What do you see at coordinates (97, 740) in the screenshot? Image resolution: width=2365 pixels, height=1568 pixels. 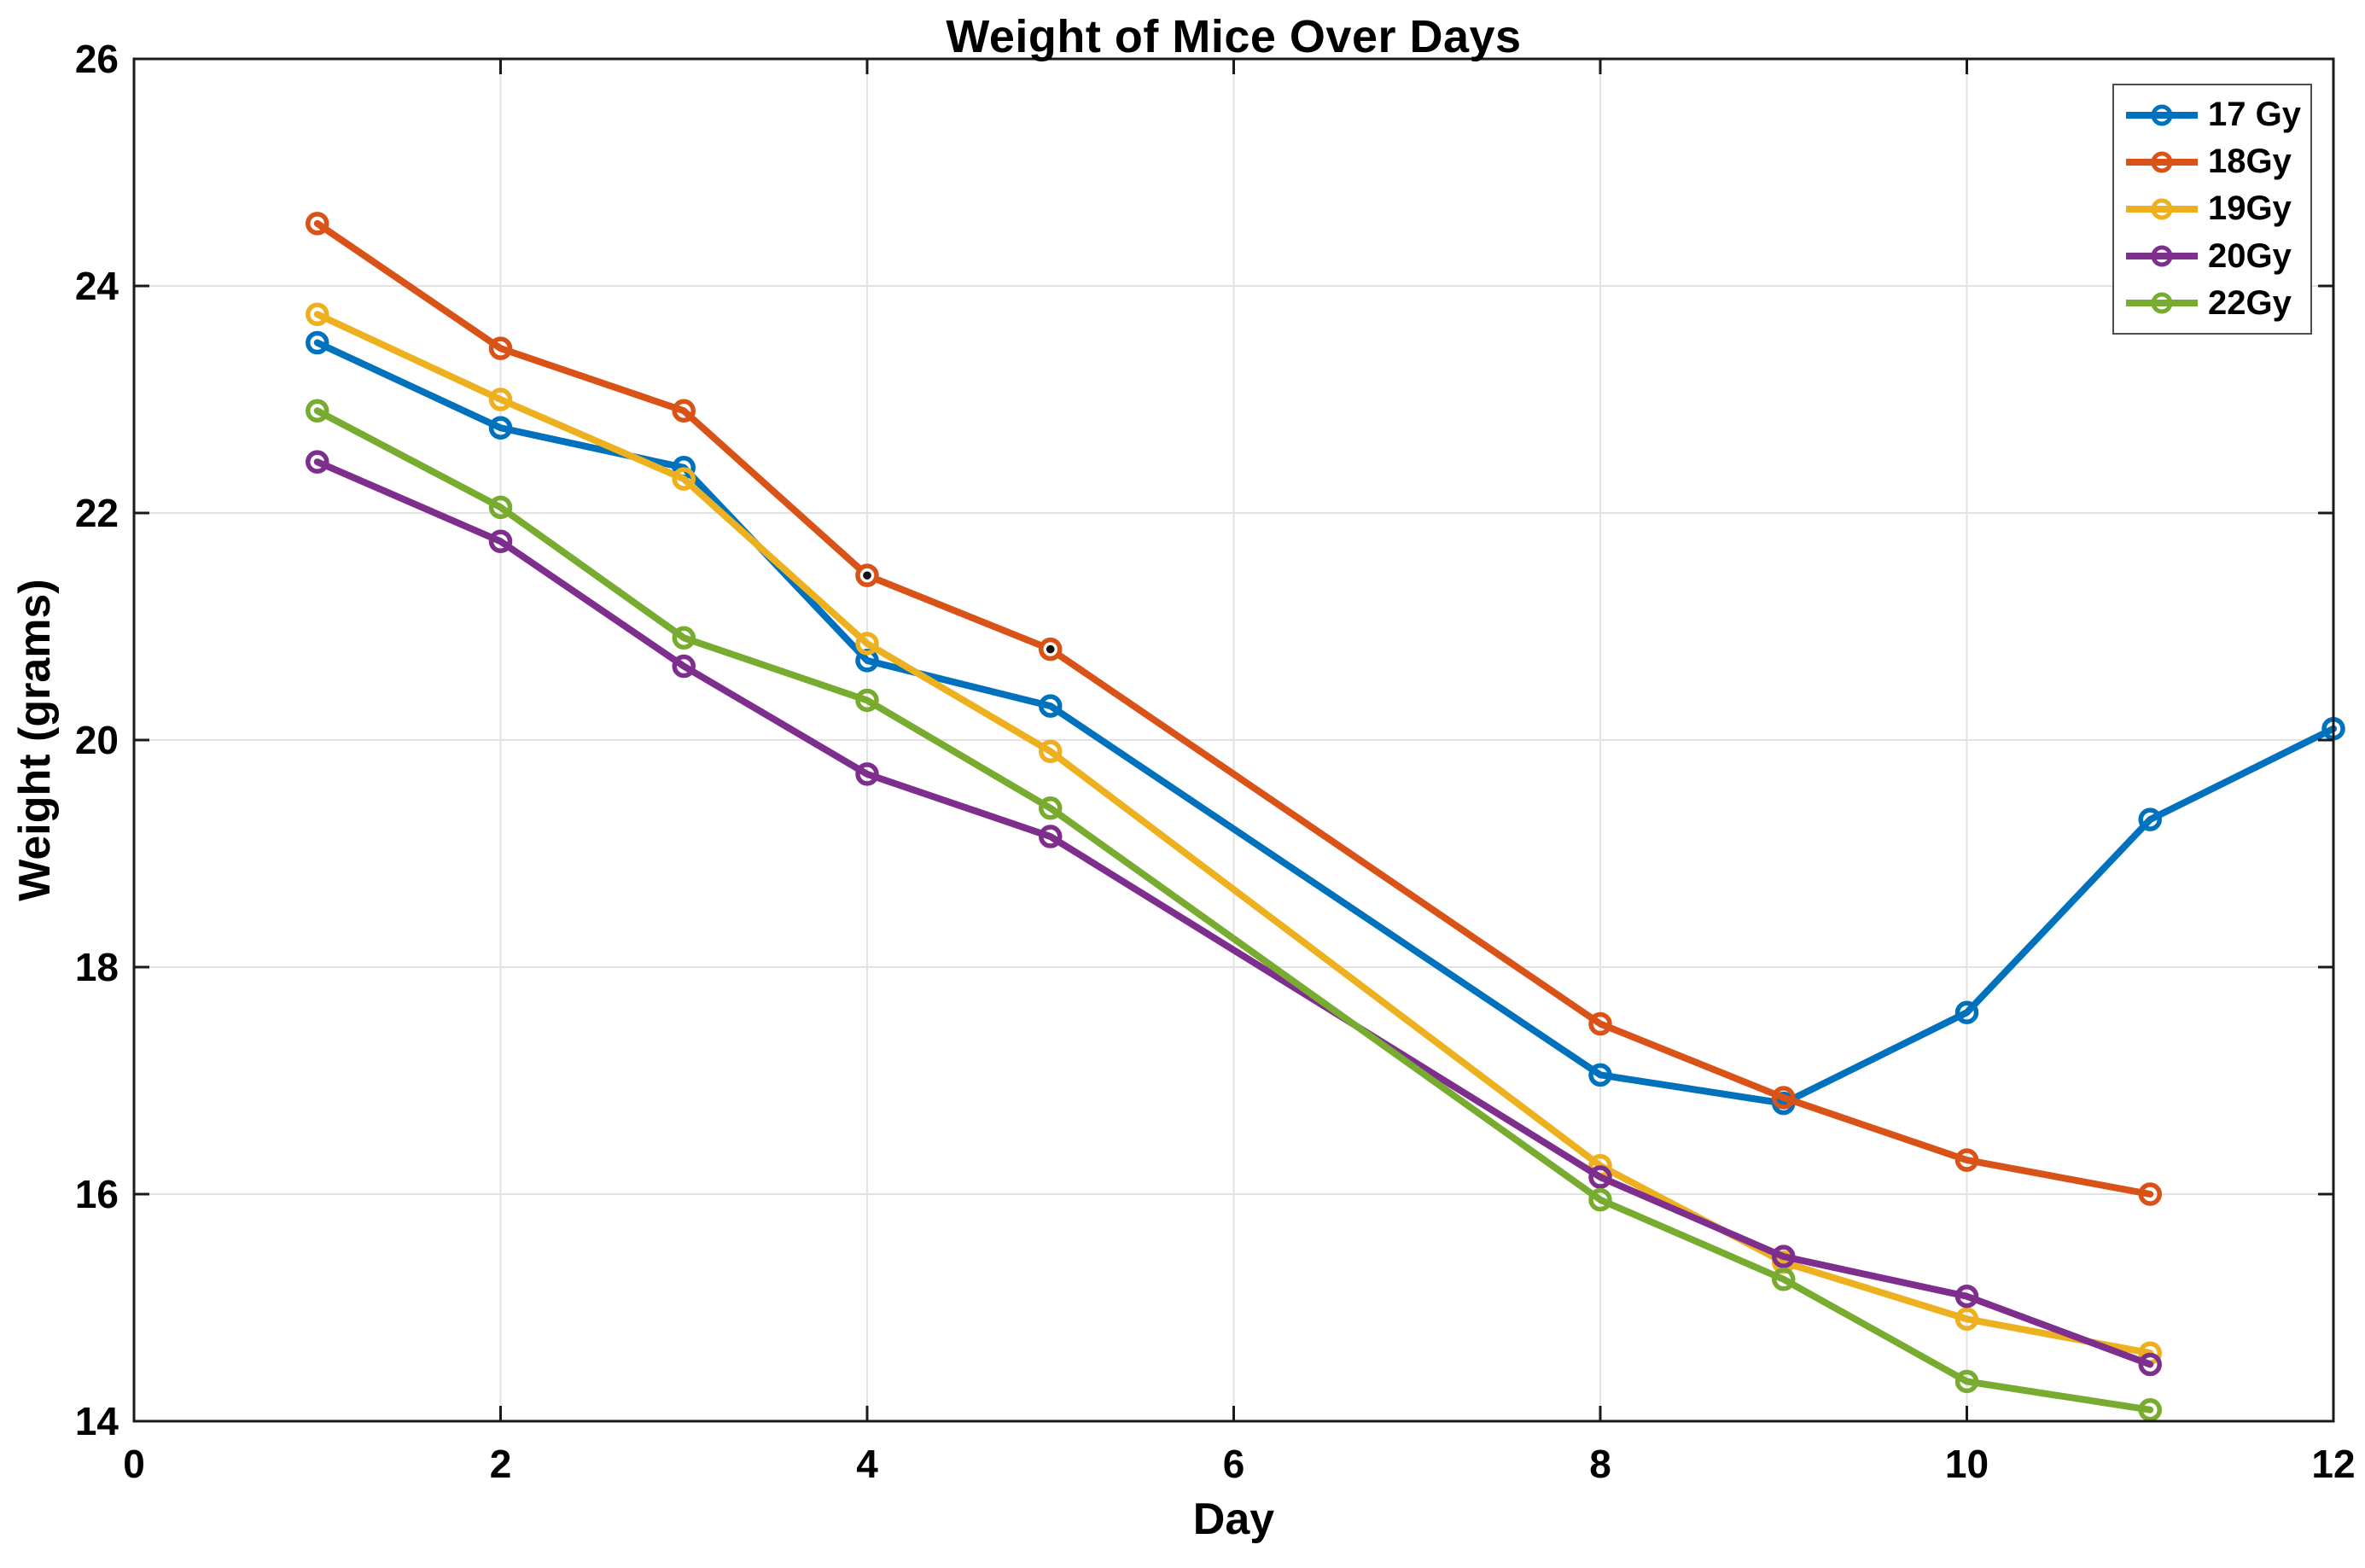 I see `y-tick-label: 20` at bounding box center [97, 740].